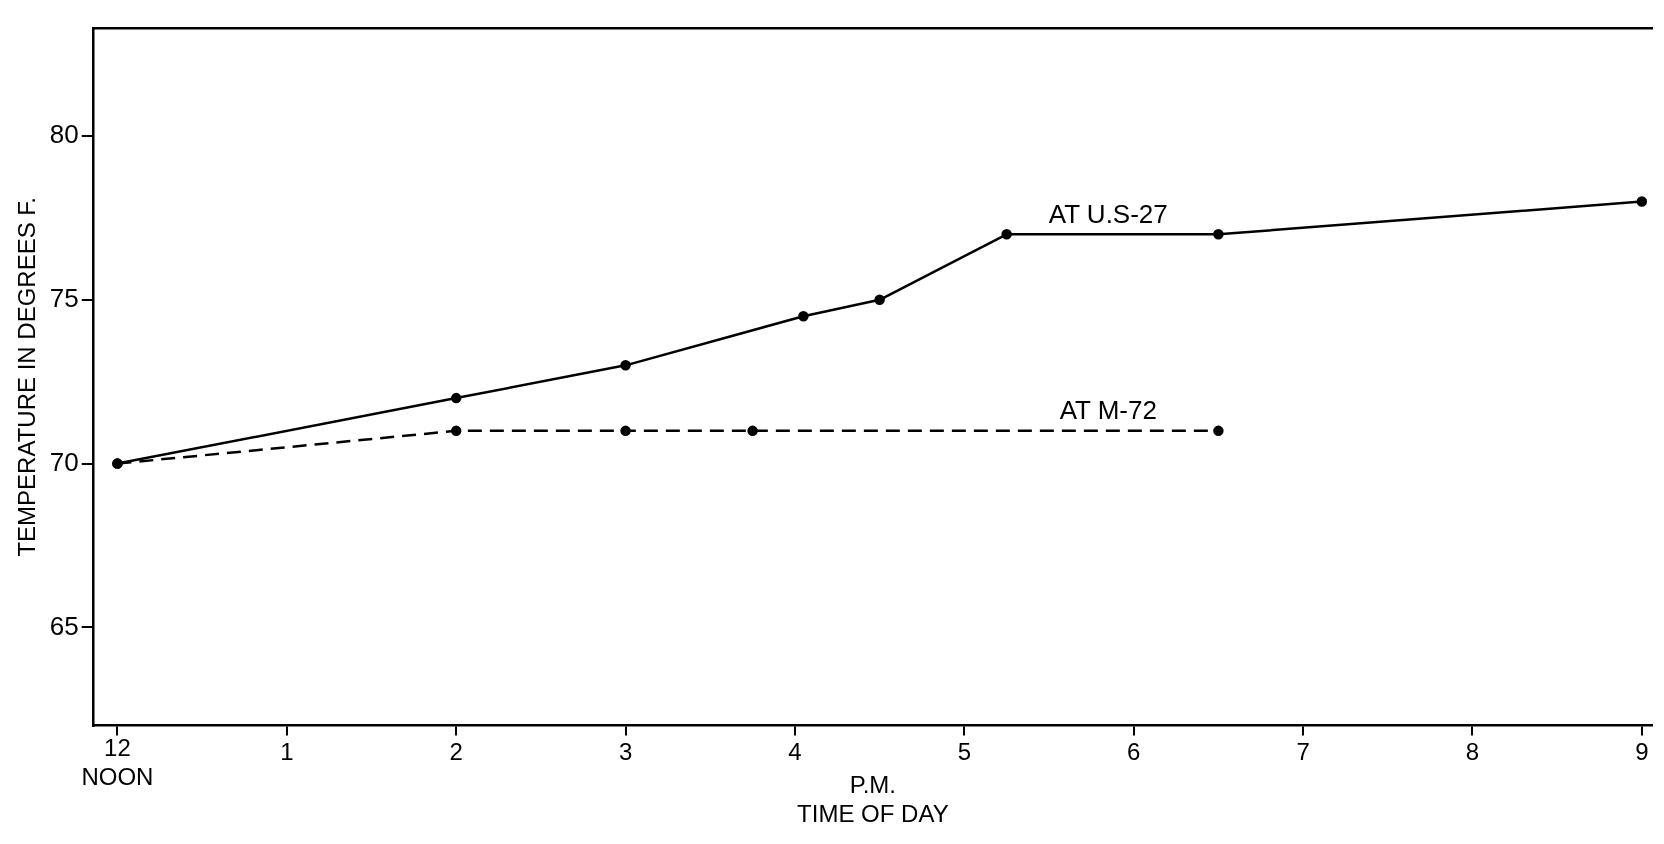  What do you see at coordinates (1108, 213) in the screenshot?
I see `annotation: AT U.S-27` at bounding box center [1108, 213].